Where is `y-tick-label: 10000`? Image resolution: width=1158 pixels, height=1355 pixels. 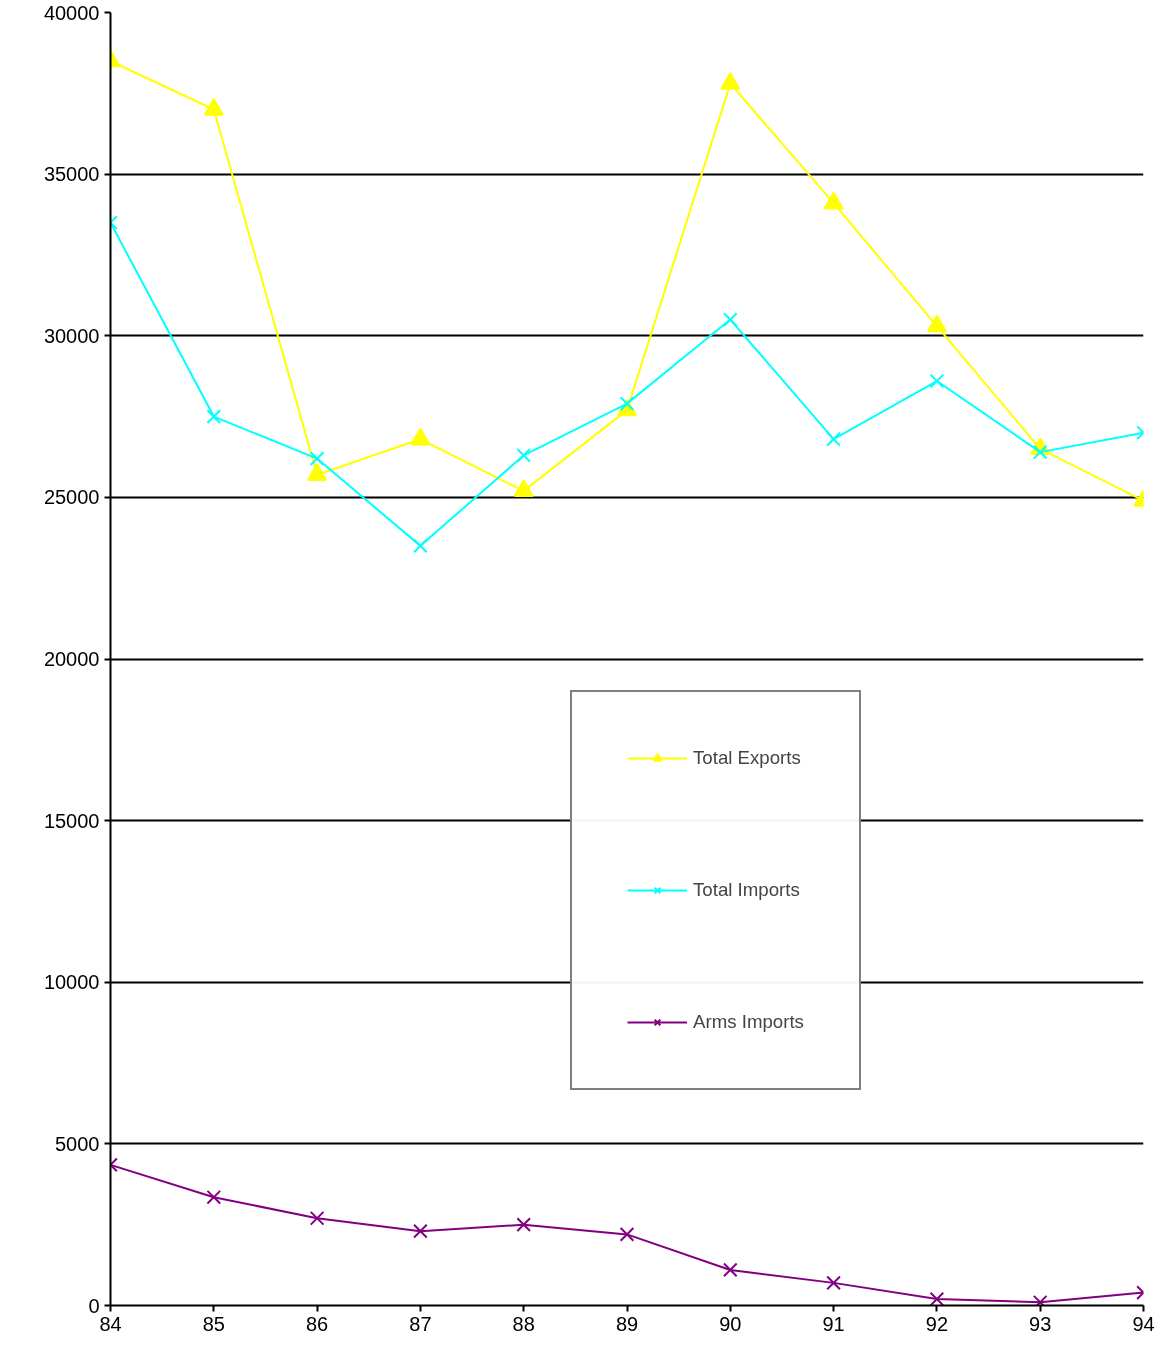
y-tick-label: 10000 is located at coordinates (71, 982).